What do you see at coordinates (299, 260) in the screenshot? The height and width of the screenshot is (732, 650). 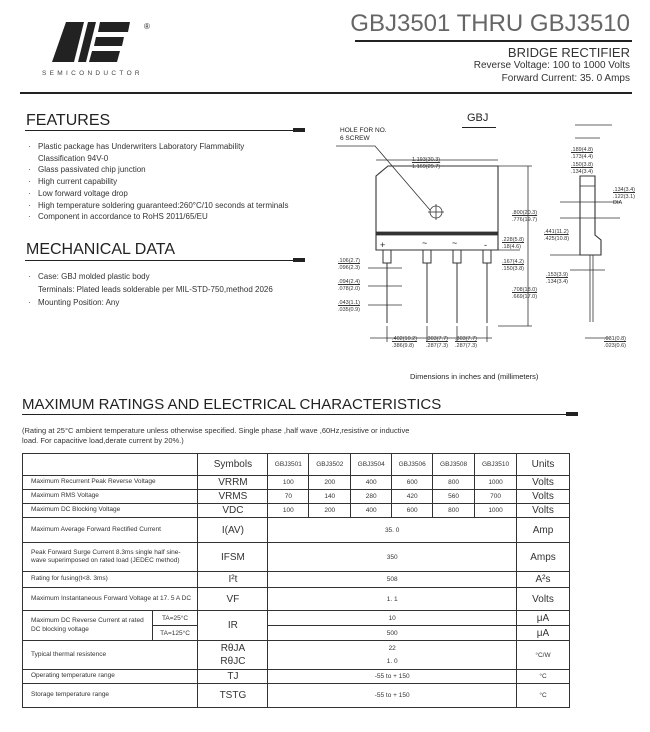 I see `mechanical-bar` at bounding box center [299, 260].